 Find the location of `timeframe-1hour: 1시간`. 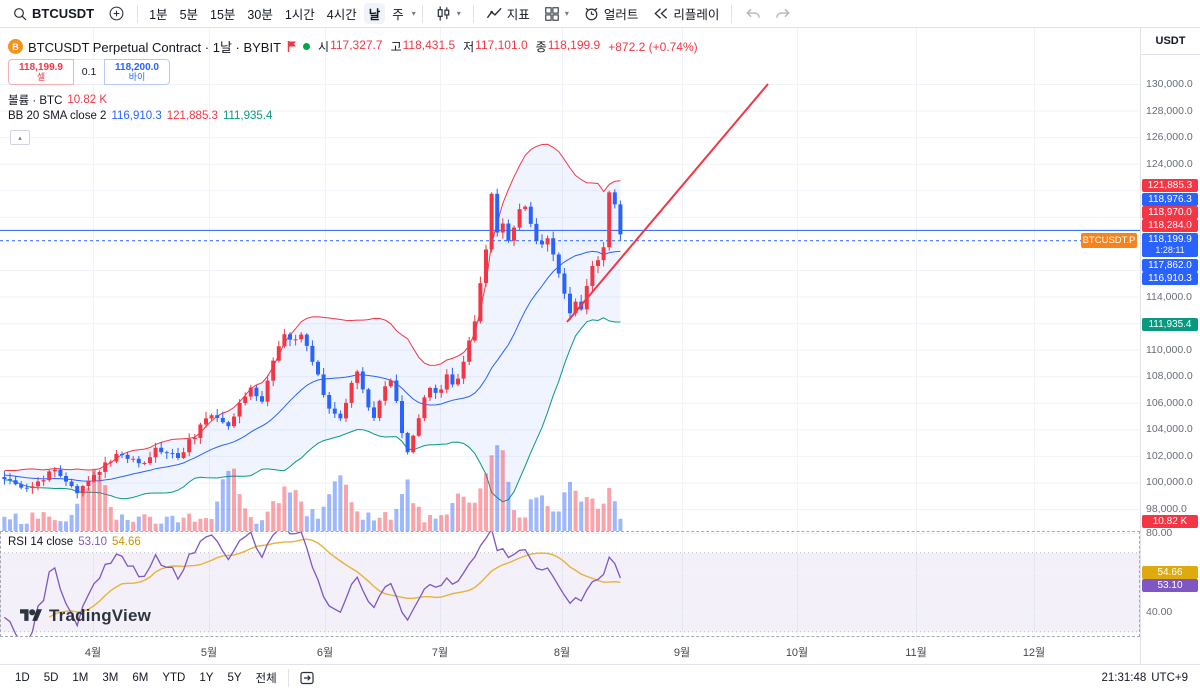

timeframe-1hour: 1시간 is located at coordinates (299, 15).